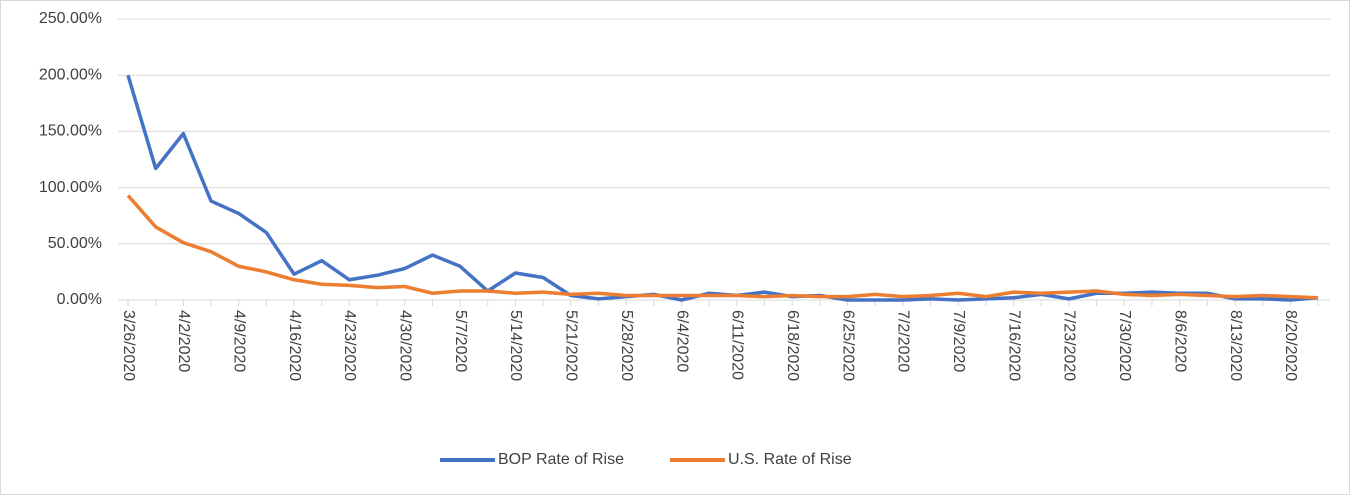  I want to click on x-tick-label: 7/16/2020, so click(1013, 345).